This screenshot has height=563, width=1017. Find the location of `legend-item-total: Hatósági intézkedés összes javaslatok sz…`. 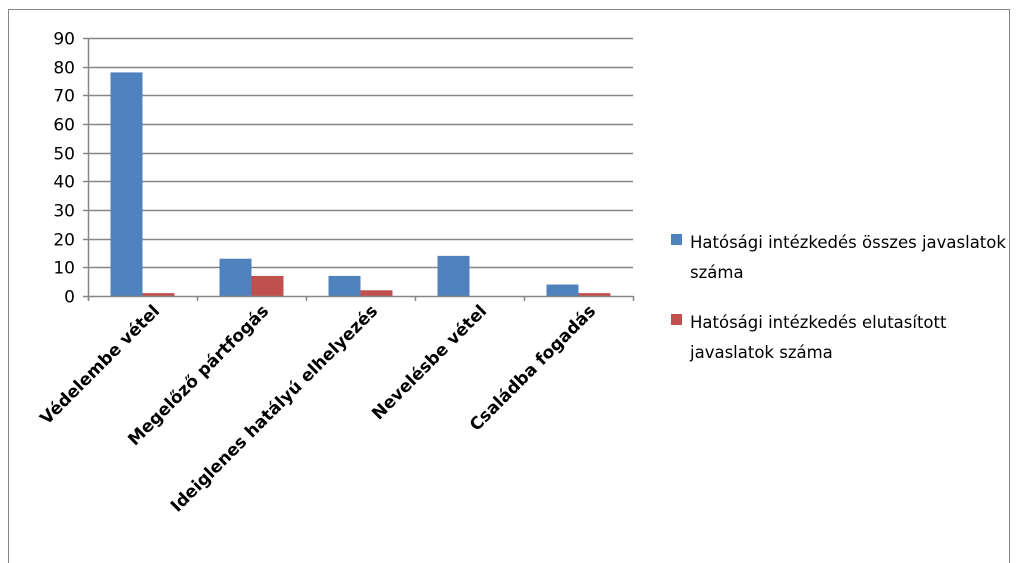

legend-item-total: Hatósági intézkedés összes javaslatok sz… is located at coordinates (841, 258).